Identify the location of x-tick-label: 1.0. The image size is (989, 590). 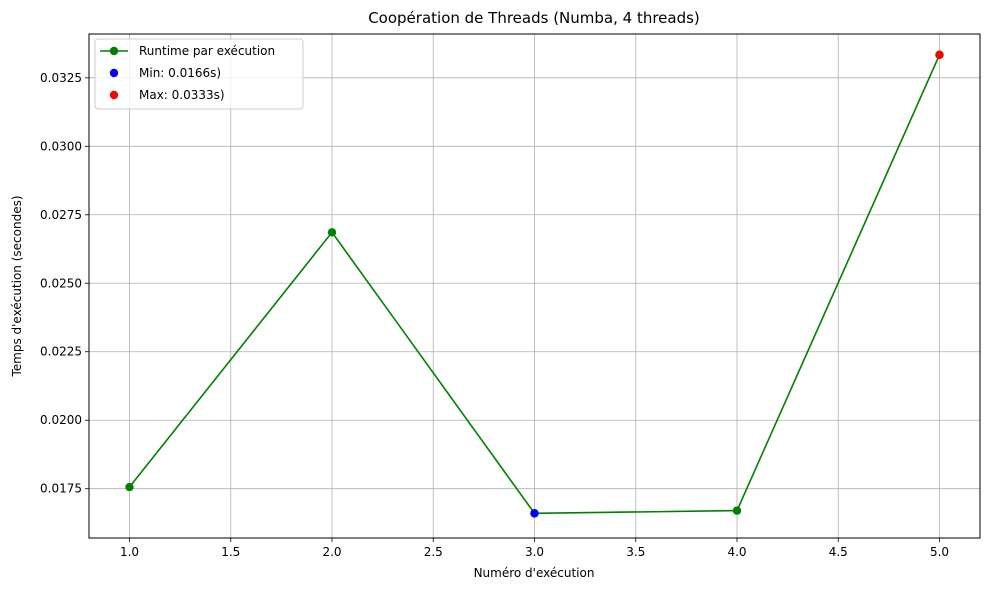
(129, 552).